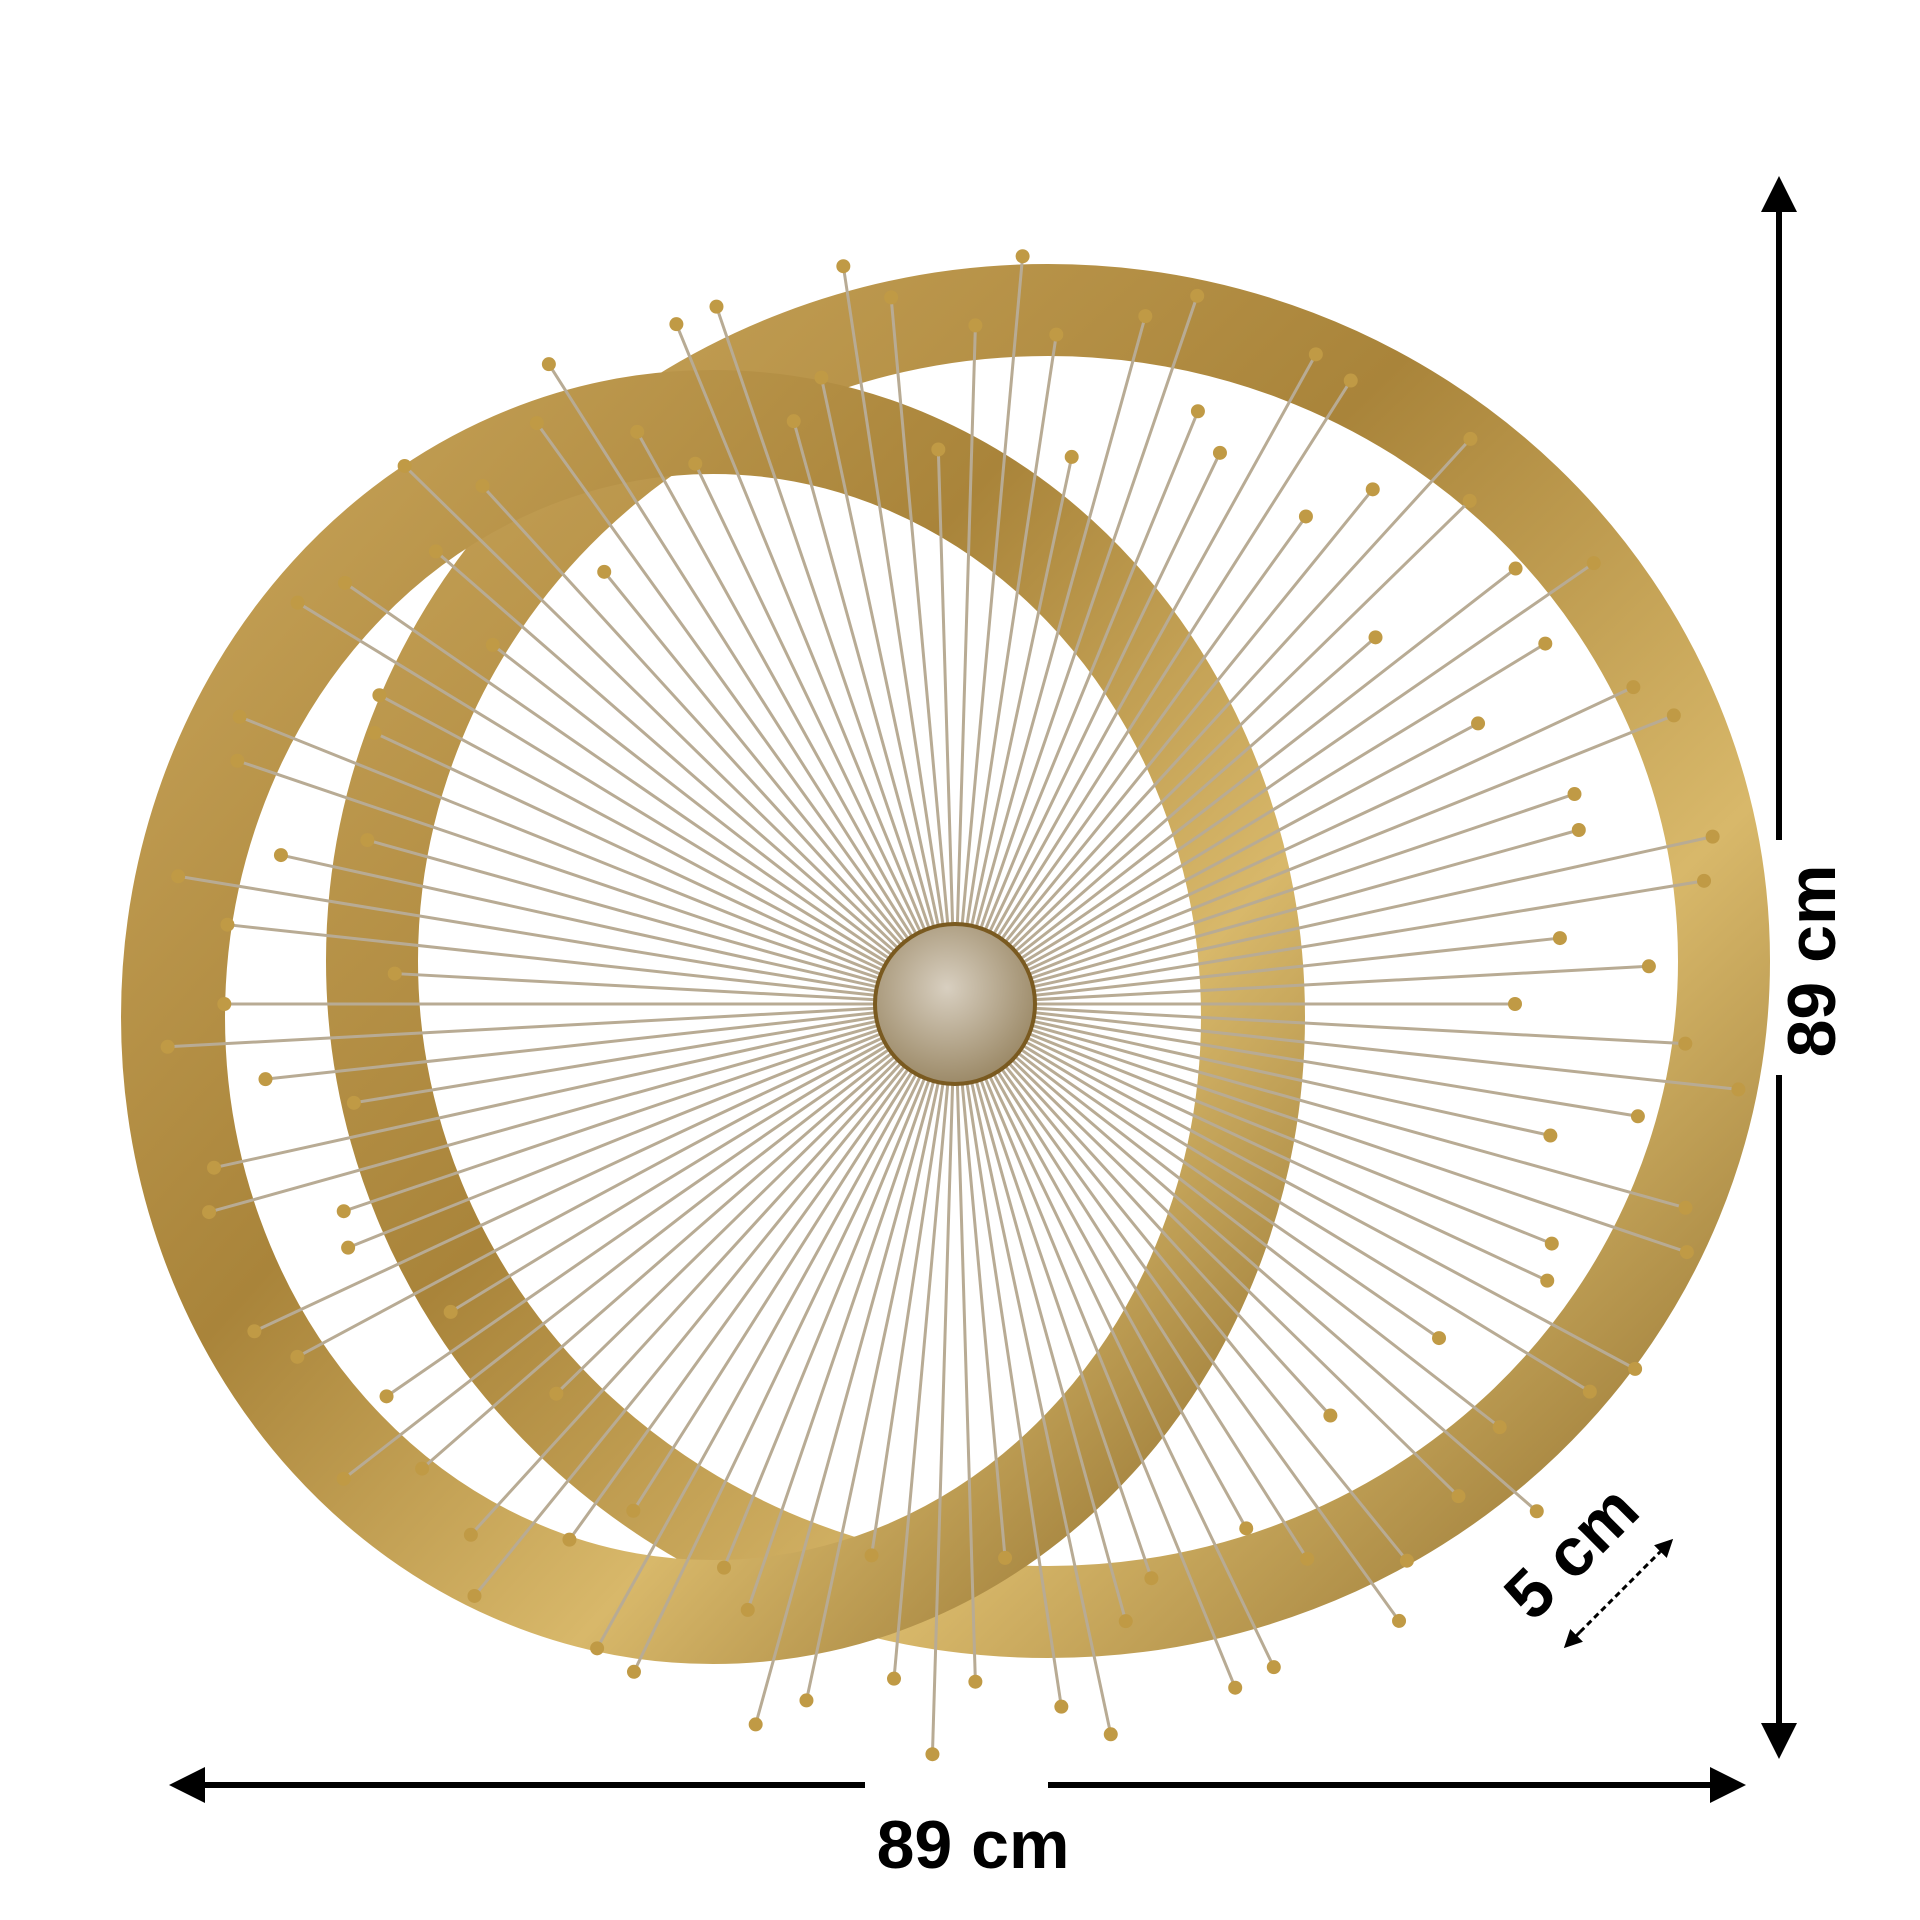 Image resolution: width=1920 pixels, height=1920 pixels. What do you see at coordinates (1664, 1548) in the screenshot?
I see `depth-arrow-b` at bounding box center [1664, 1548].